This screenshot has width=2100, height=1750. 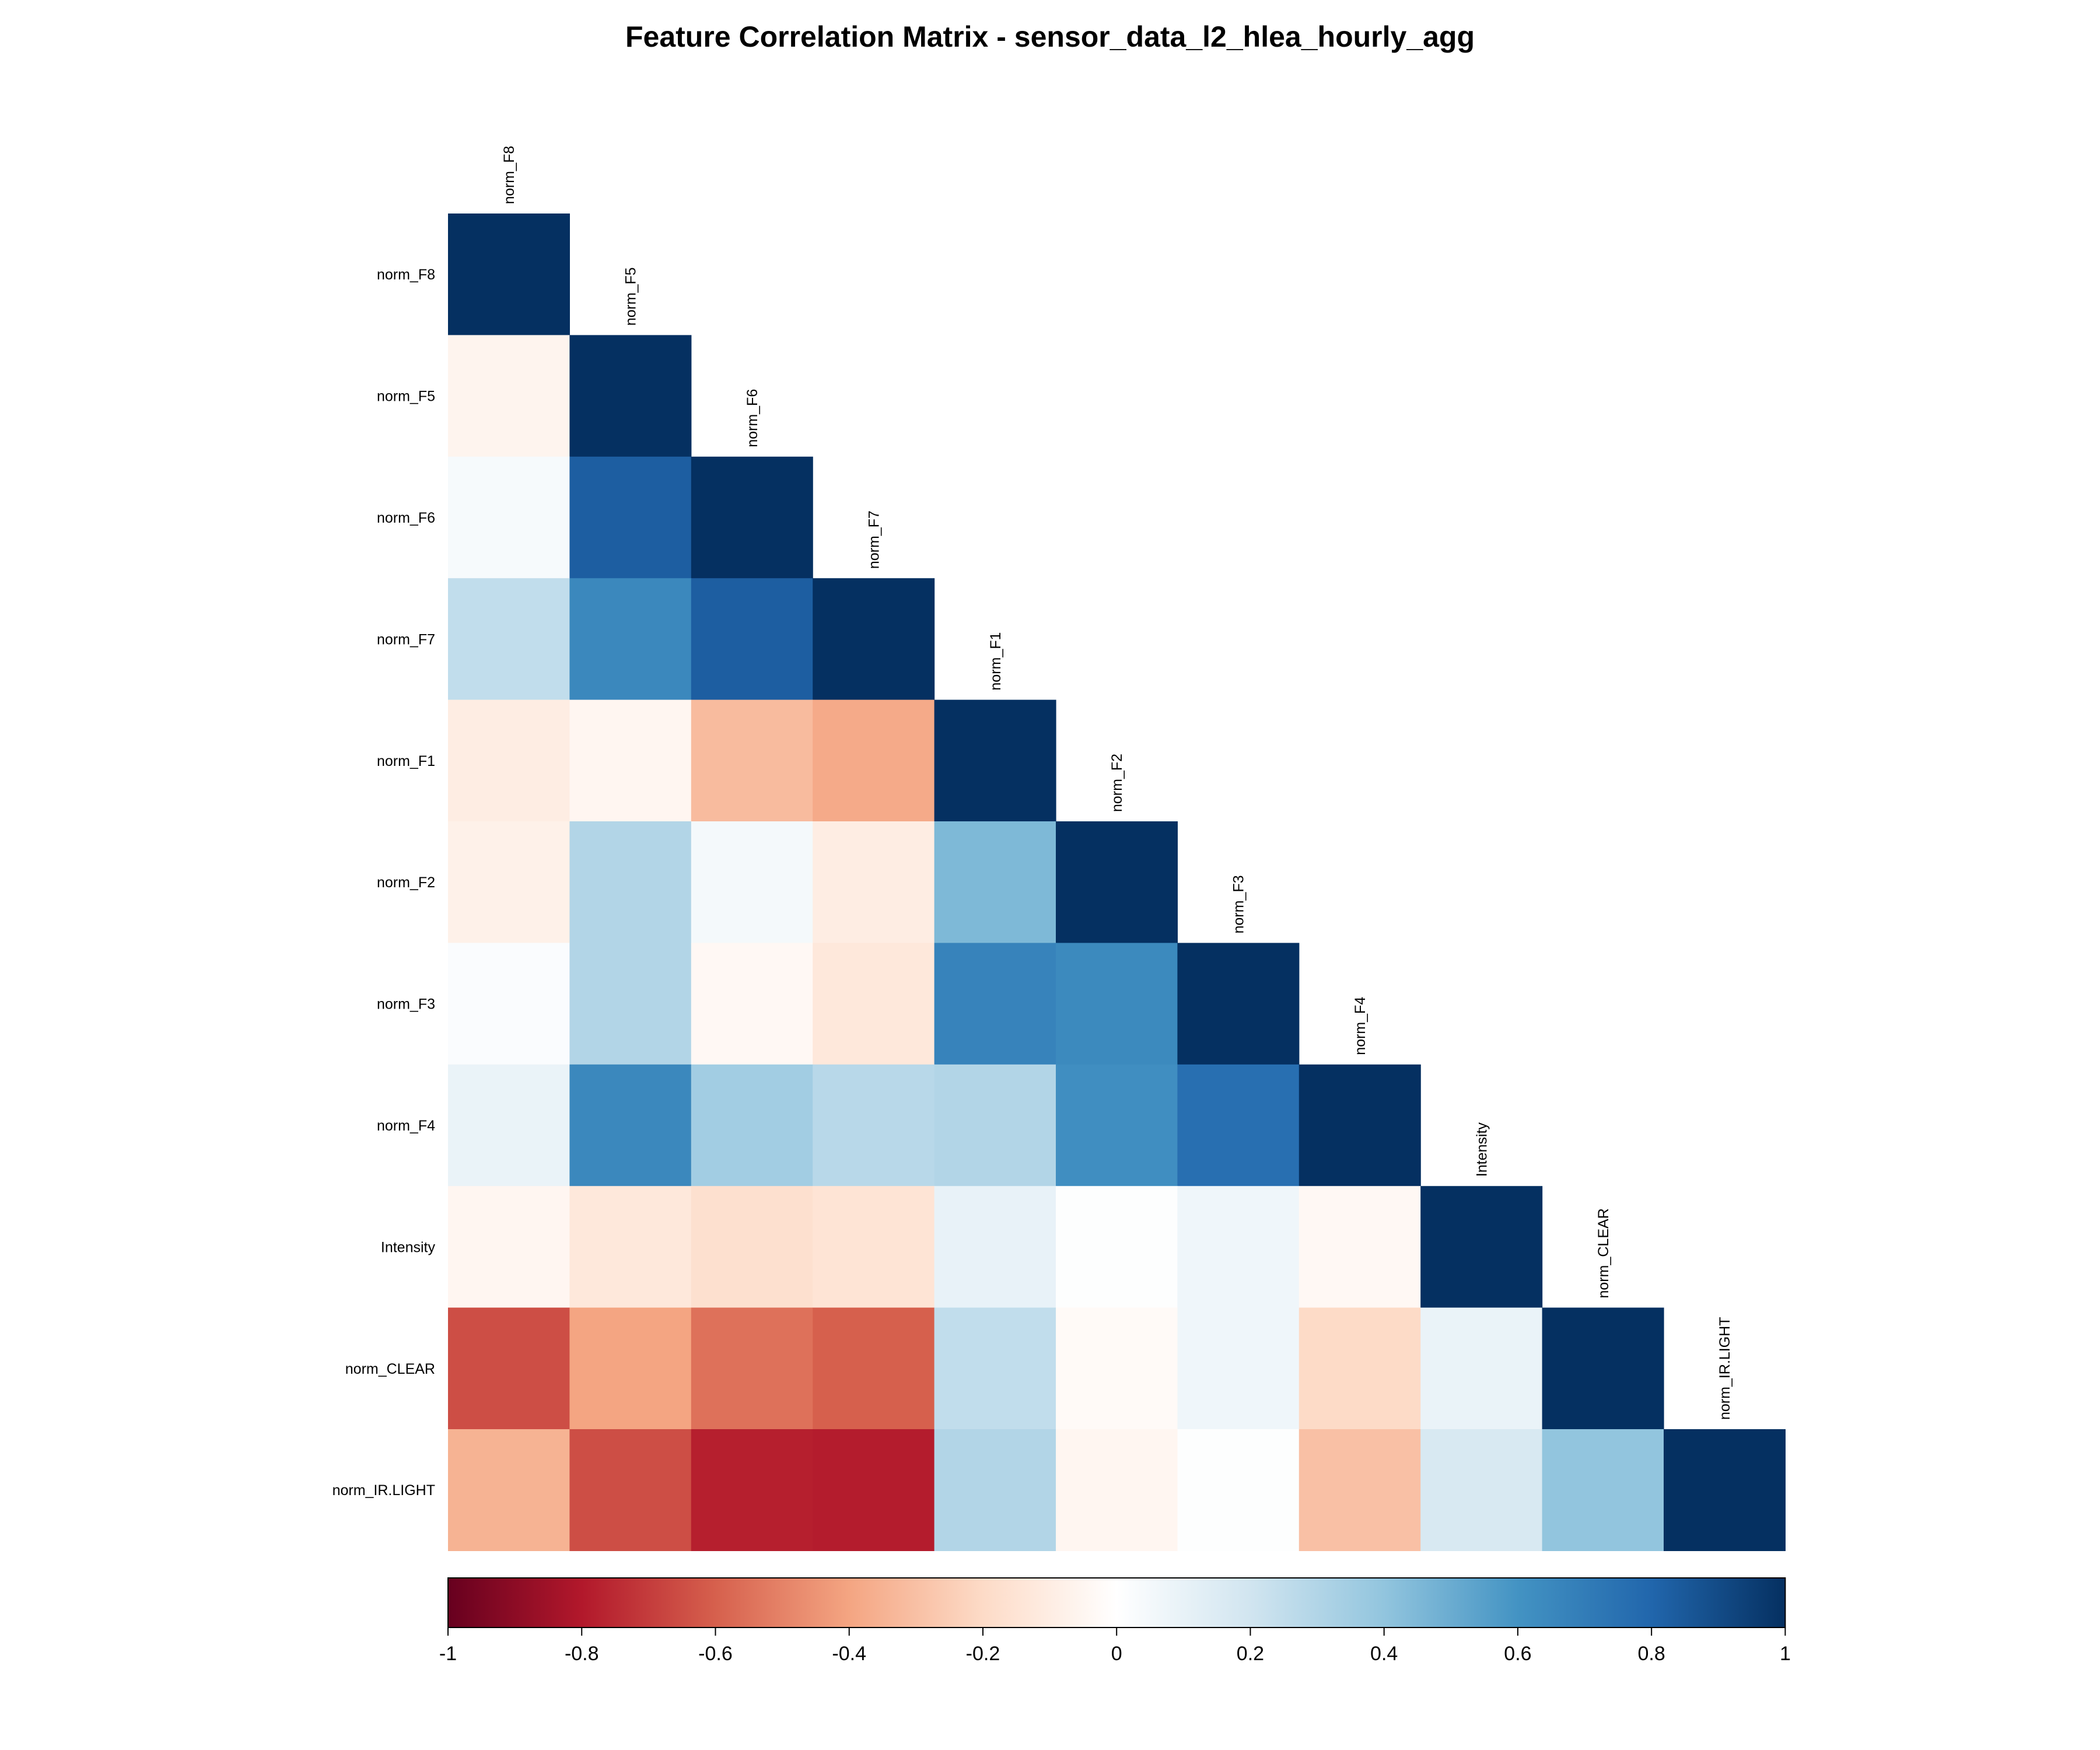 I want to click on column-label-norm_F2: norm_F2, so click(x=1117, y=783).